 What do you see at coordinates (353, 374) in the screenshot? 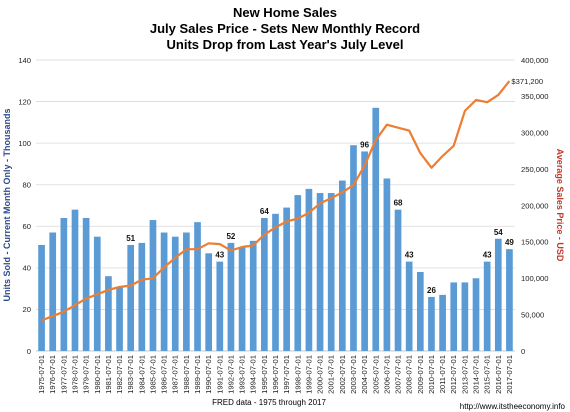
I see `x-axis-tick-label: 2003-07-01` at bounding box center [353, 374].